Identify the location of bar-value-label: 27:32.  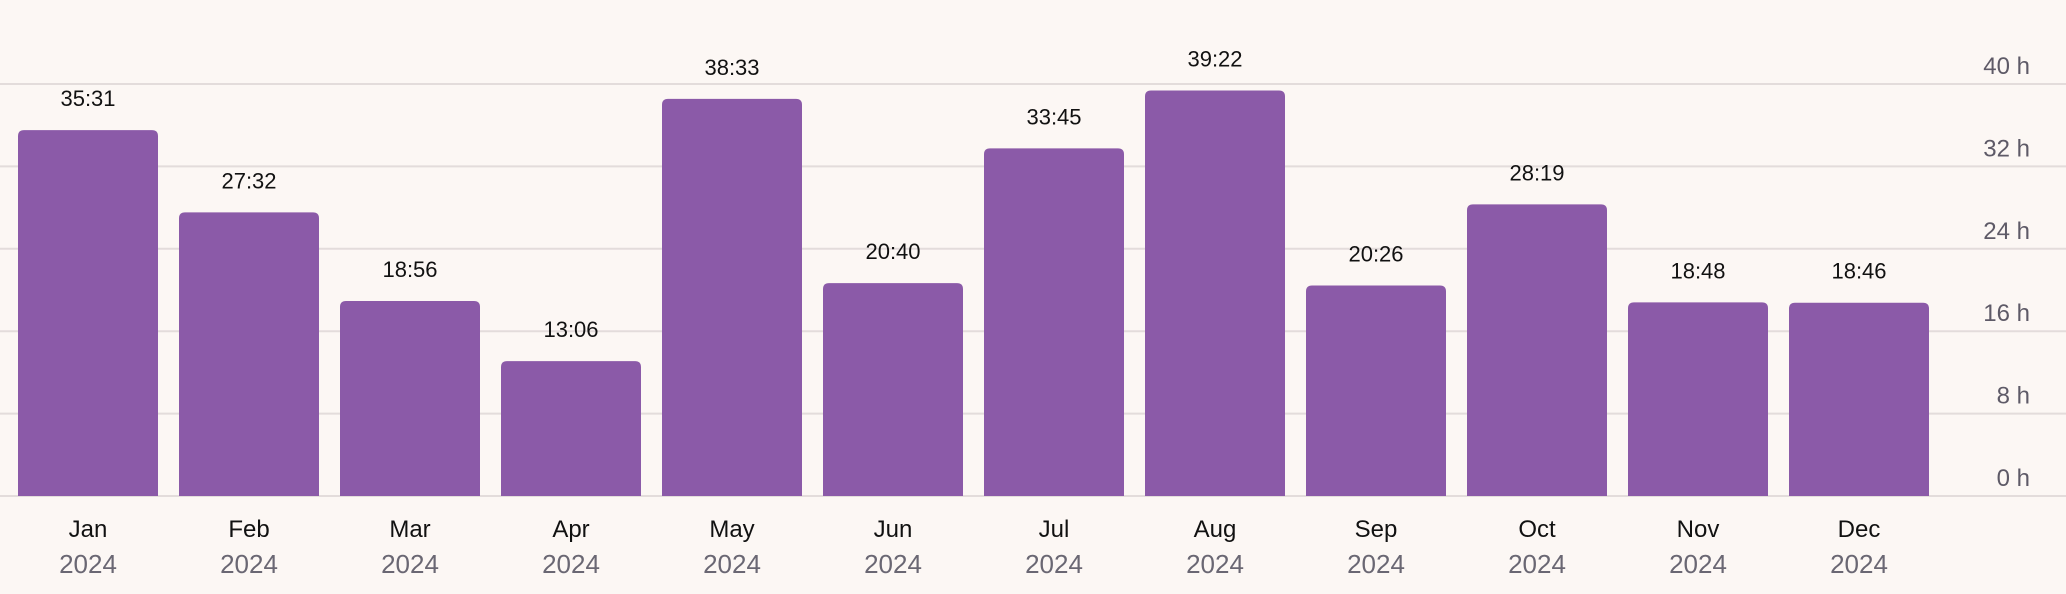
(248, 180).